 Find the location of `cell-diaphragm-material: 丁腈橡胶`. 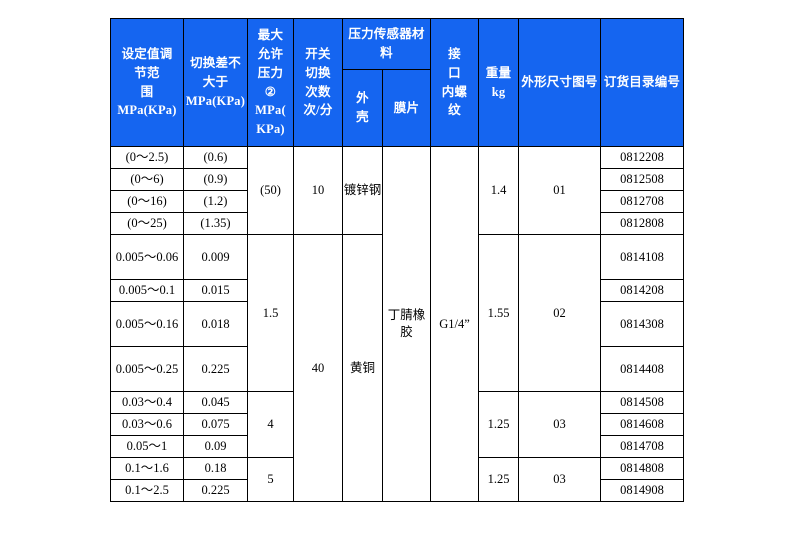

cell-diaphragm-material: 丁腈橡胶 is located at coordinates (406, 324).